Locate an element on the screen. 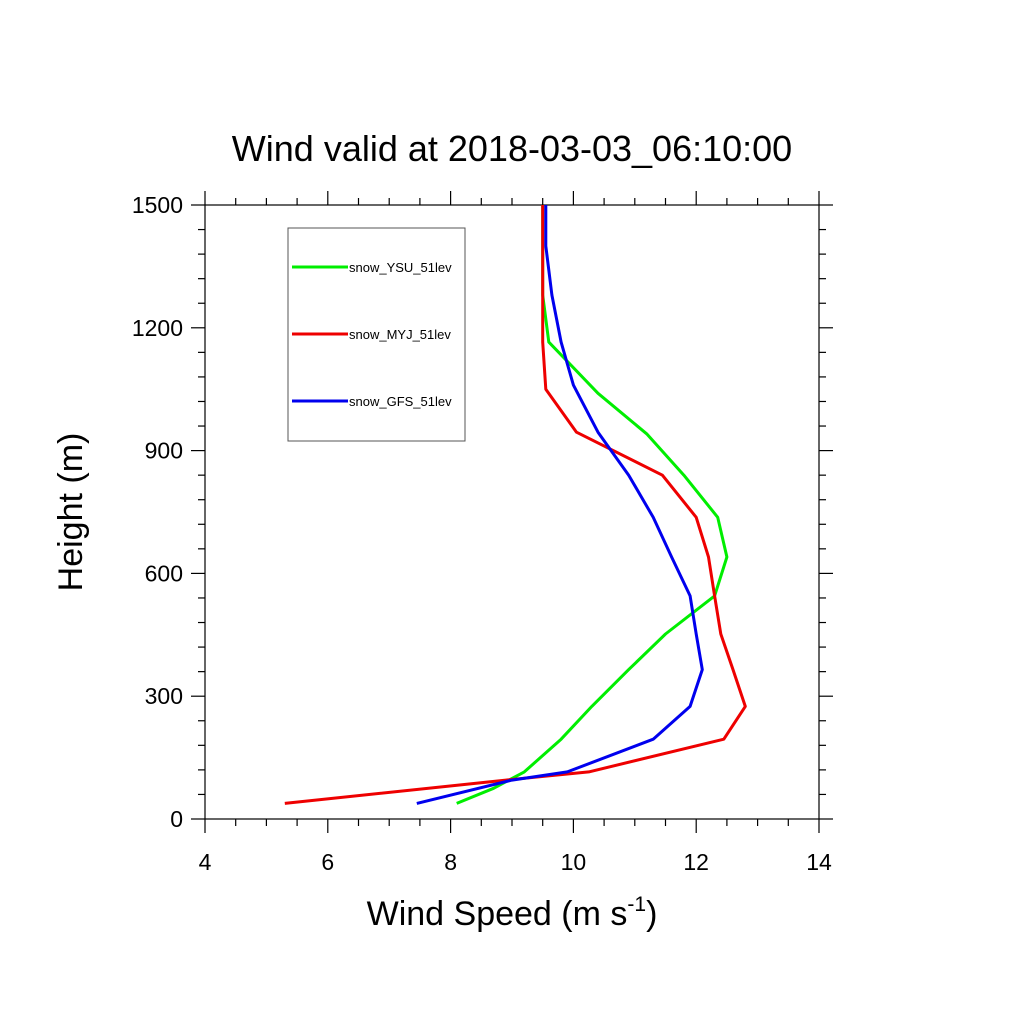 This screenshot has height=1024, width=1024. y-tick-label: 0 is located at coordinates (176, 819).